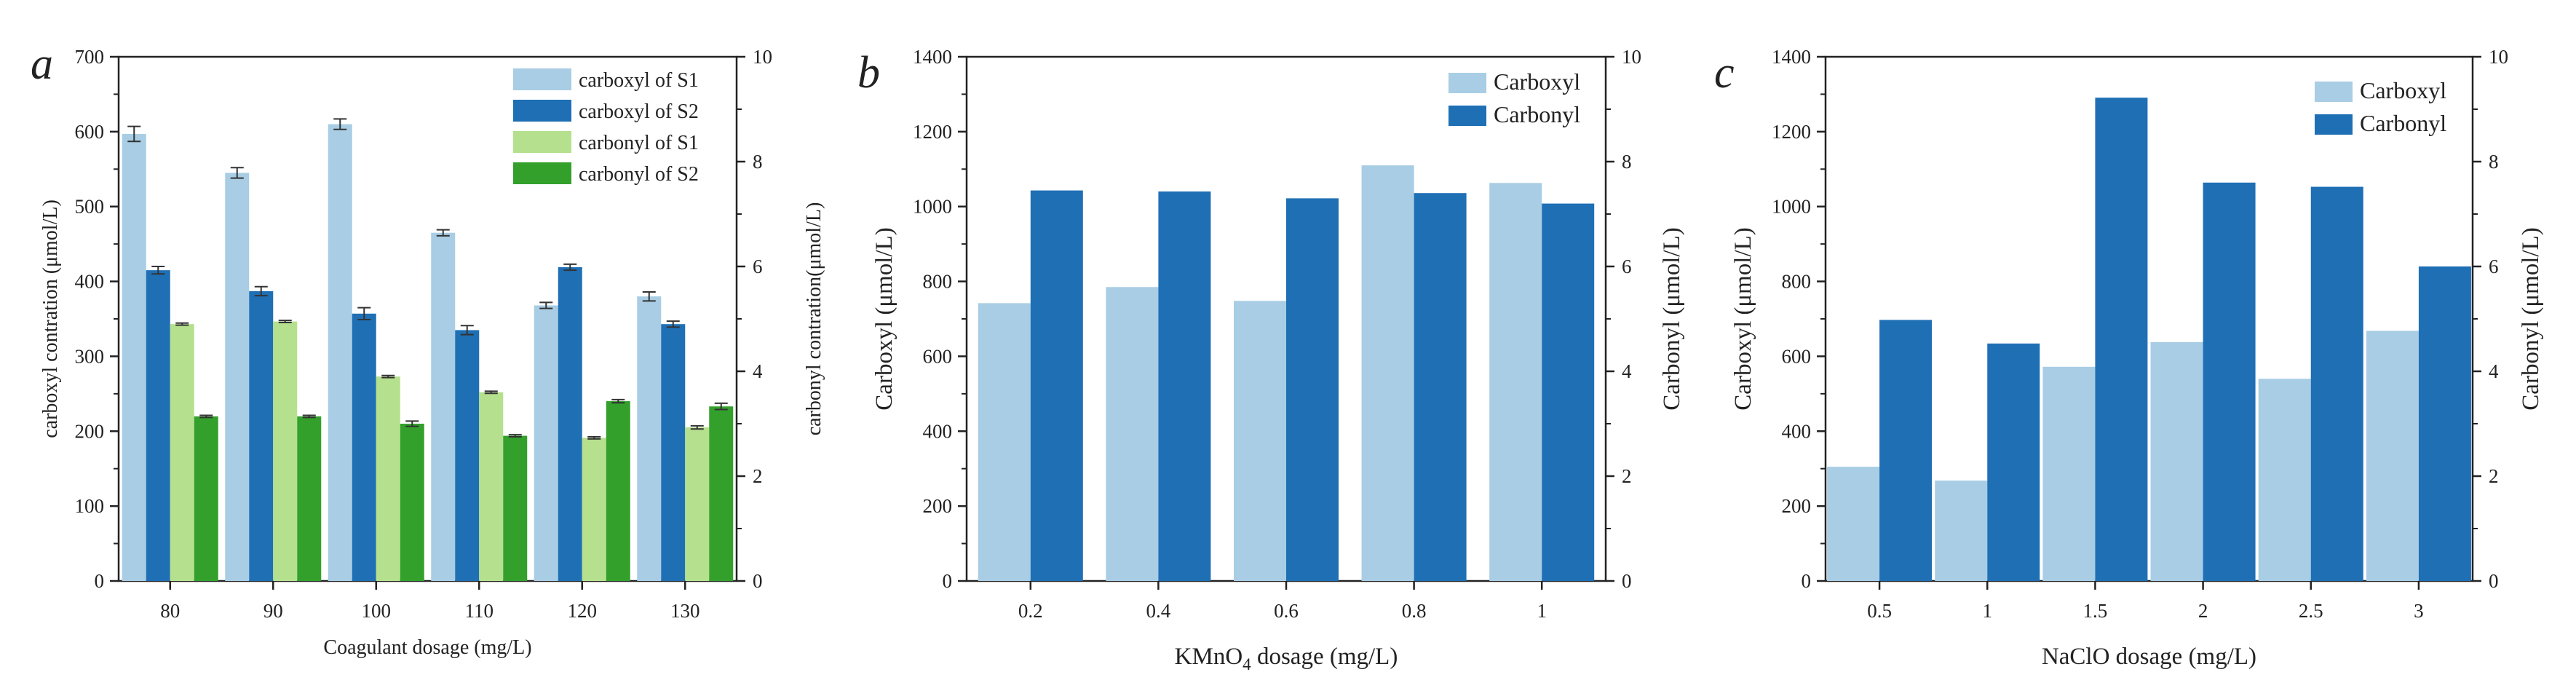 This screenshot has width=2576, height=696. What do you see at coordinates (583, 611) in the screenshot?
I see `x-tick-label: 120` at bounding box center [583, 611].